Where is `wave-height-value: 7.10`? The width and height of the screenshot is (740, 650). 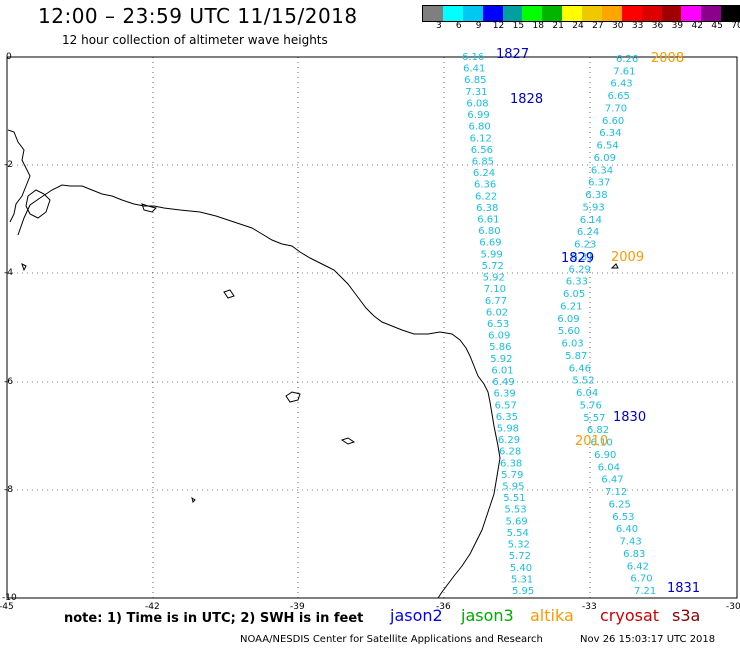 wave-height-value: 7.10 is located at coordinates (495, 289).